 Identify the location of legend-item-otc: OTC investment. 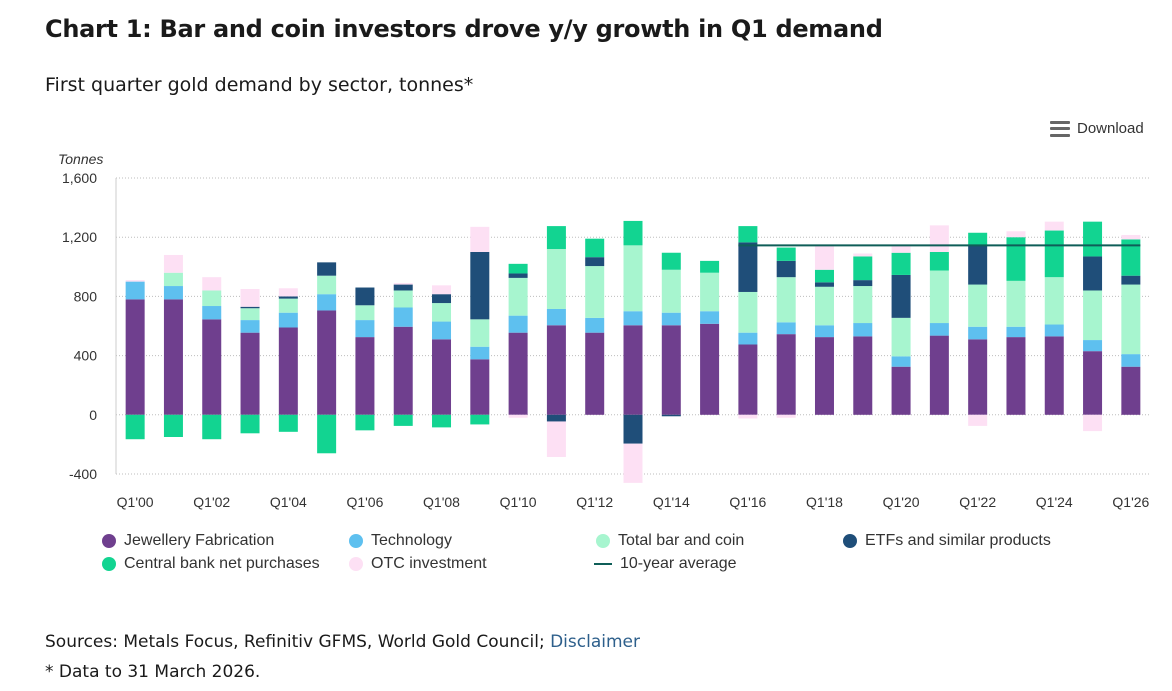
(418, 564).